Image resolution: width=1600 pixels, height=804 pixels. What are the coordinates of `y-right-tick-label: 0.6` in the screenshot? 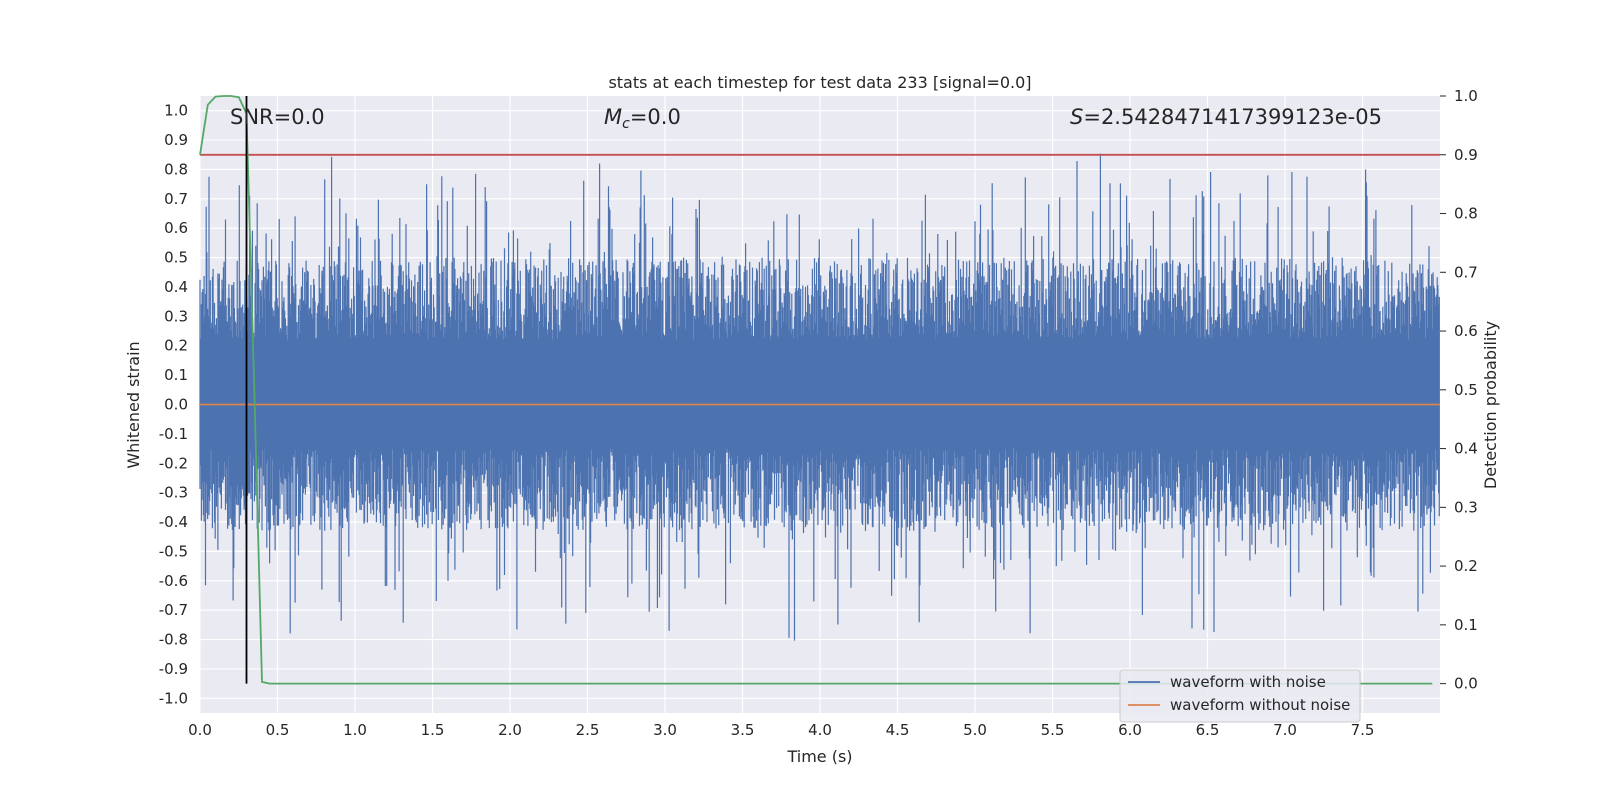 It's located at (1466, 331).